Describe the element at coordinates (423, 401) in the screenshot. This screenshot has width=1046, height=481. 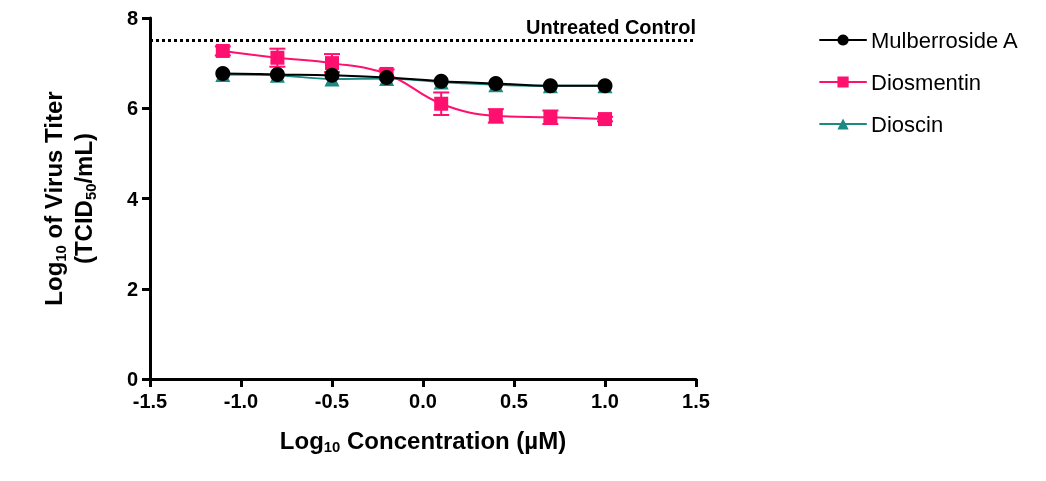
I see `x-tick-label: 0.0` at that location.